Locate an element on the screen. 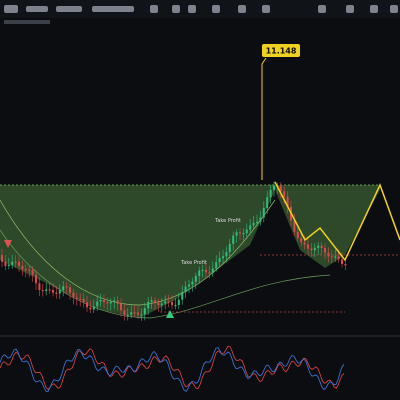 The height and width of the screenshot is (400, 400). toolbar is located at coordinates (200, 9).